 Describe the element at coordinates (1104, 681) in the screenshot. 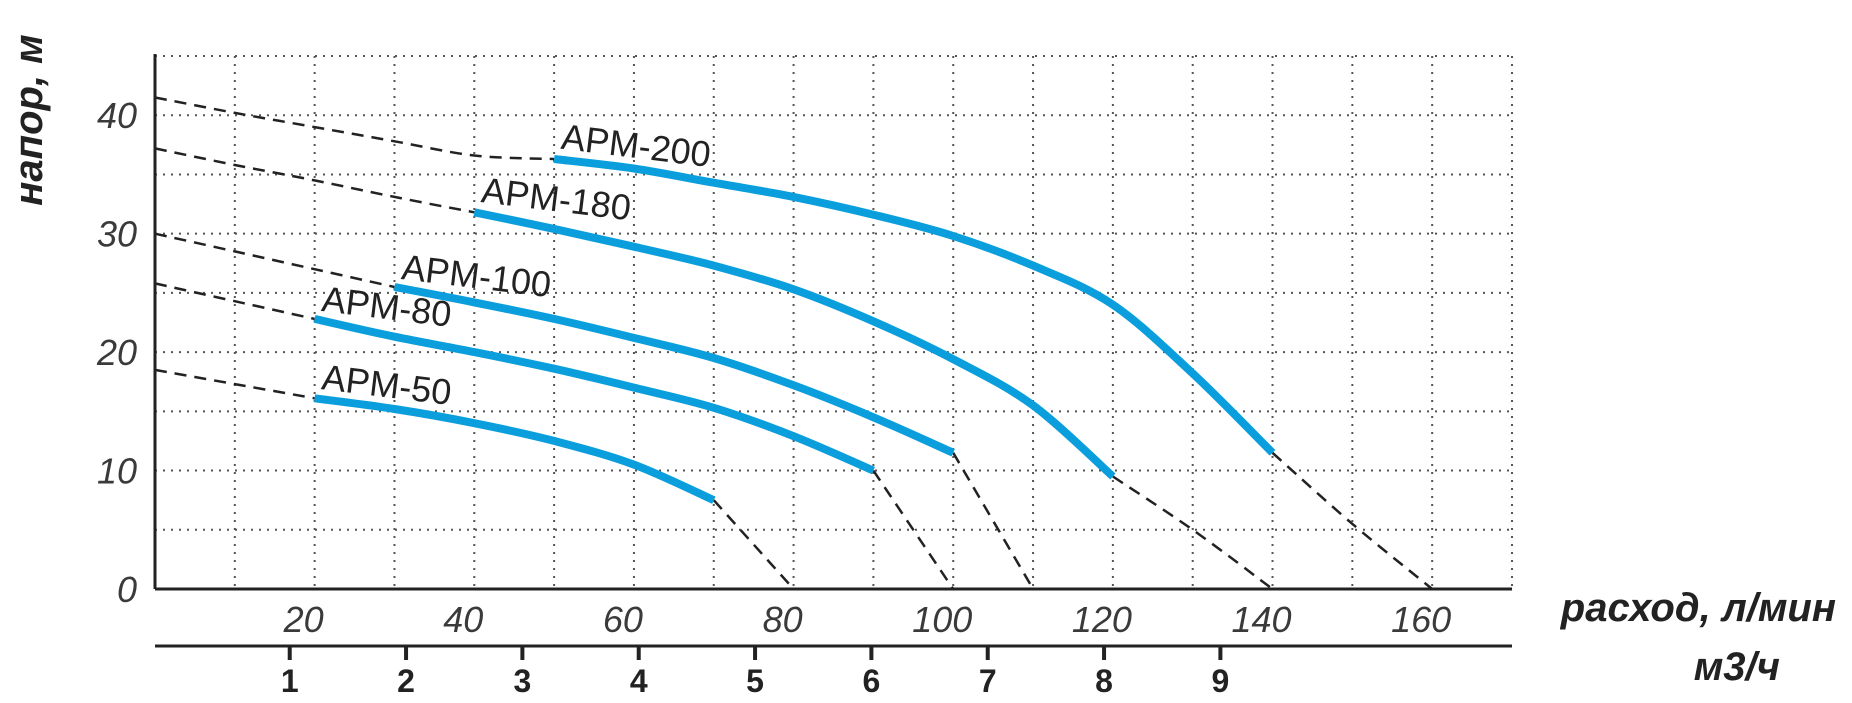

I see `x2-tick-label: 8` at that location.